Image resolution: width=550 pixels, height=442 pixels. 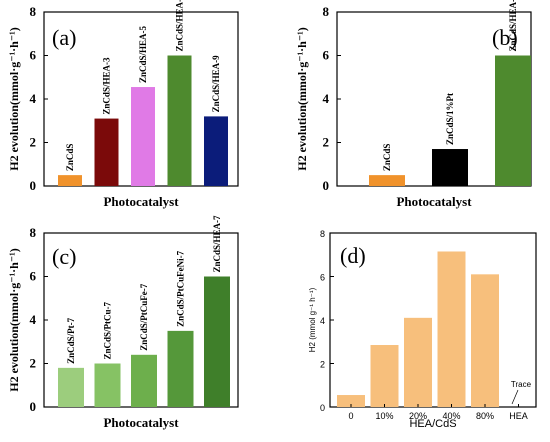 I want to click on bar-category-label: ZnCdS/PtCuFeNi-7, so click(x=181, y=288).